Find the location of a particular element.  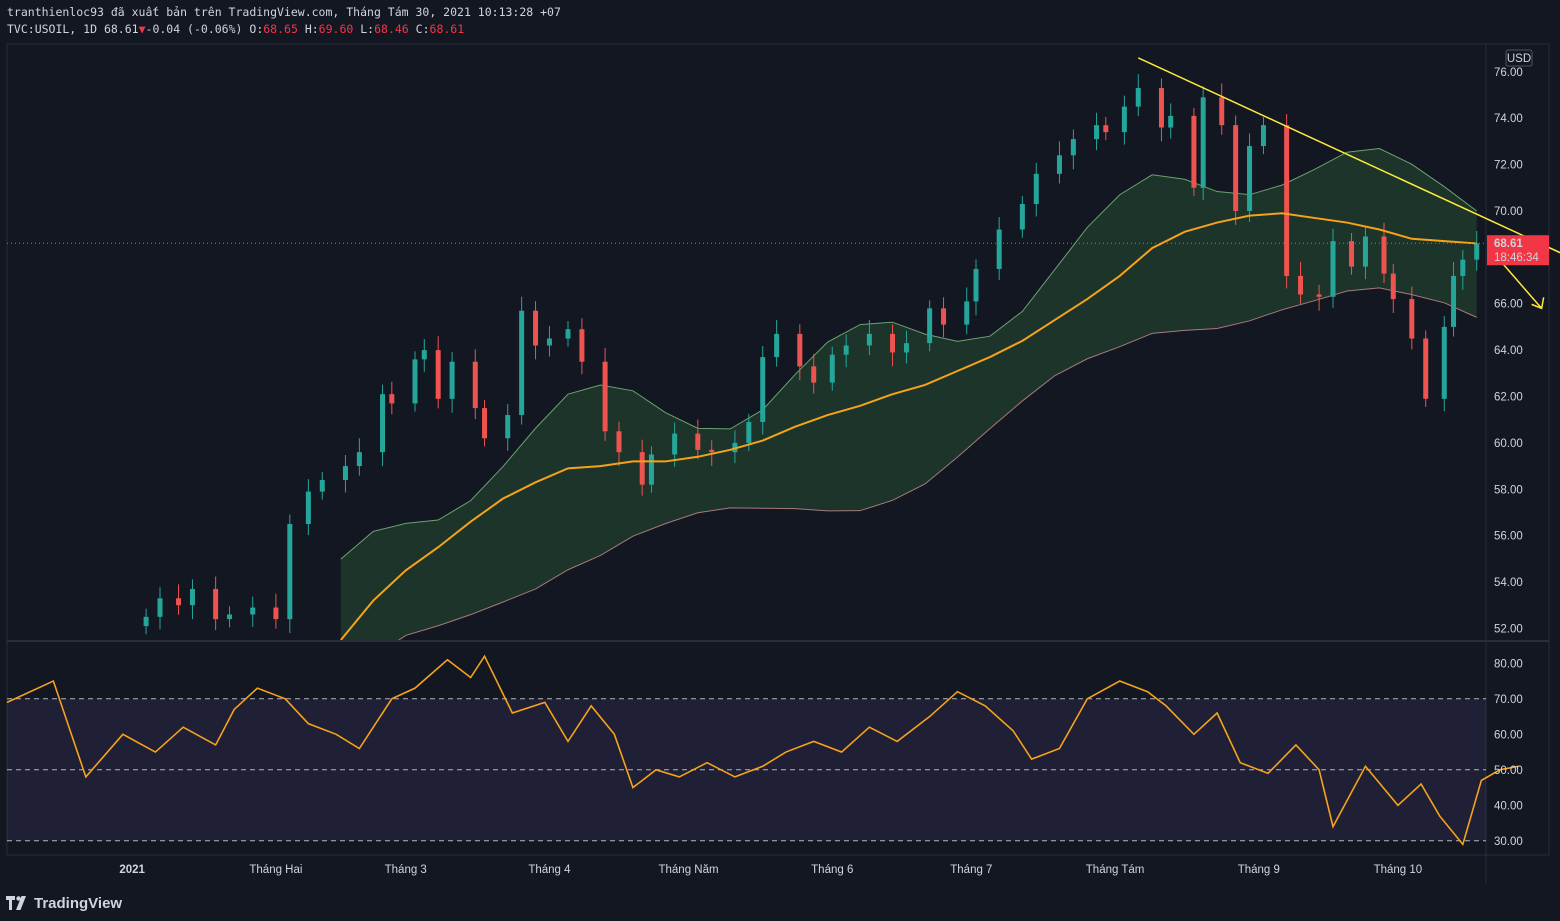

symbol-label: TVC:USOIL, 1D is located at coordinates (52, 29).